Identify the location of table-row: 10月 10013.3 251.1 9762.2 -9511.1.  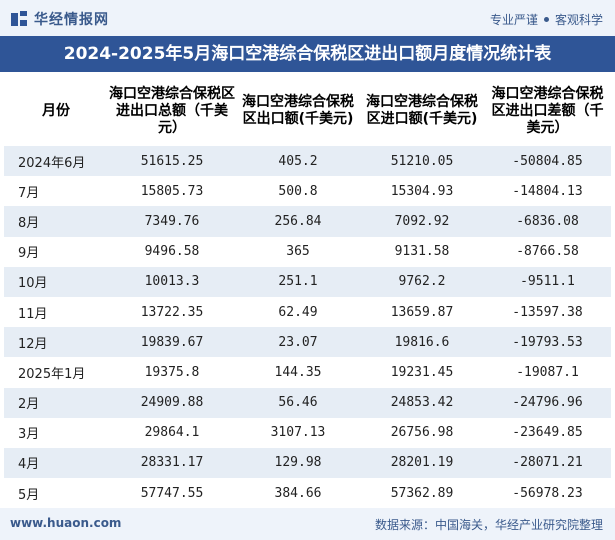
(307, 281).